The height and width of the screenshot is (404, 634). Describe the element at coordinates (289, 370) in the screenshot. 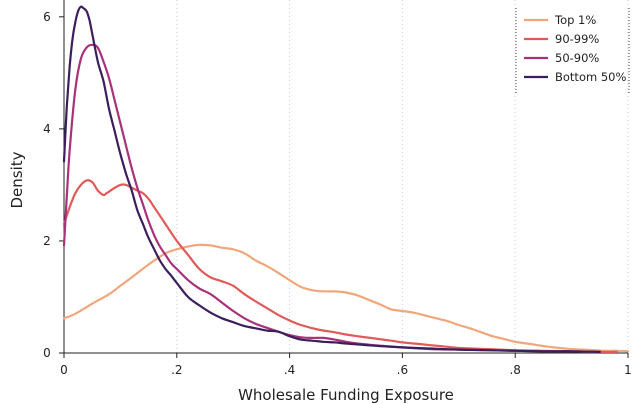

I see `x-tick-label: .4` at that location.